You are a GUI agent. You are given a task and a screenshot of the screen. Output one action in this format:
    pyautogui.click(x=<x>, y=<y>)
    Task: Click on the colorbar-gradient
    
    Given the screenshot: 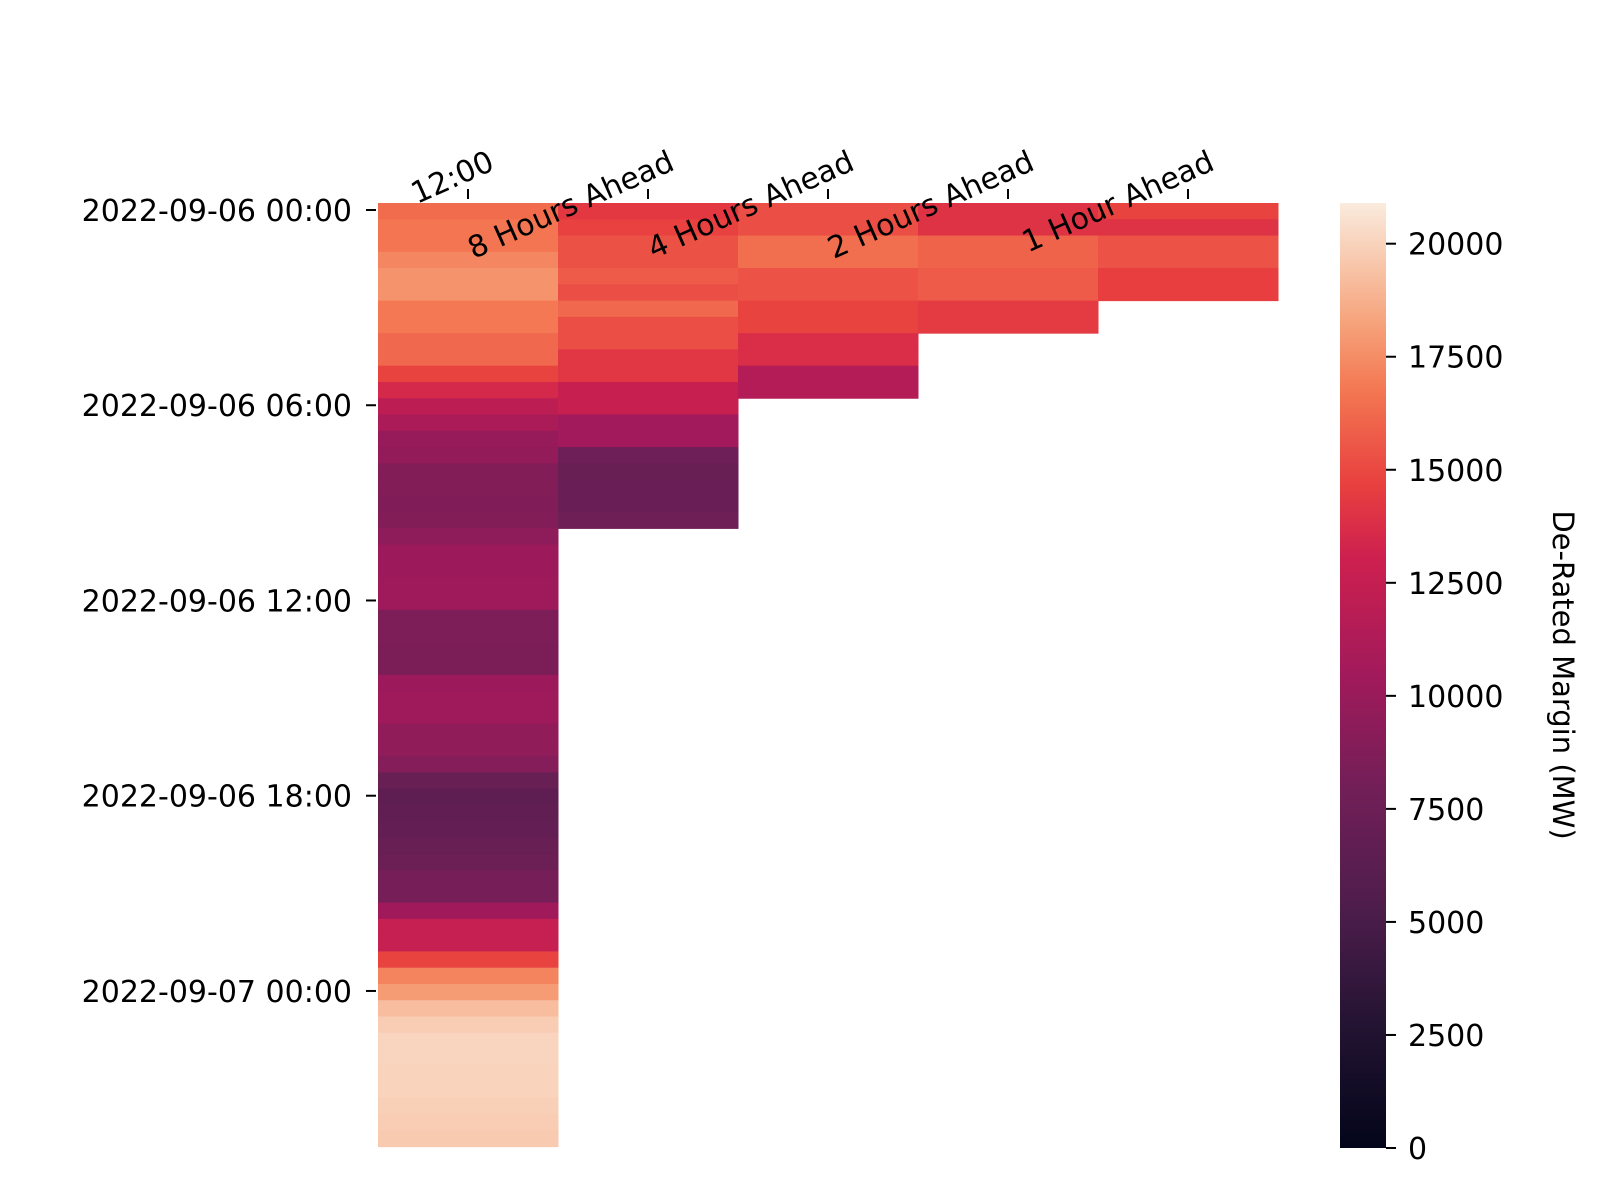 What is the action you would take?
    pyautogui.click(x=1363, y=675)
    